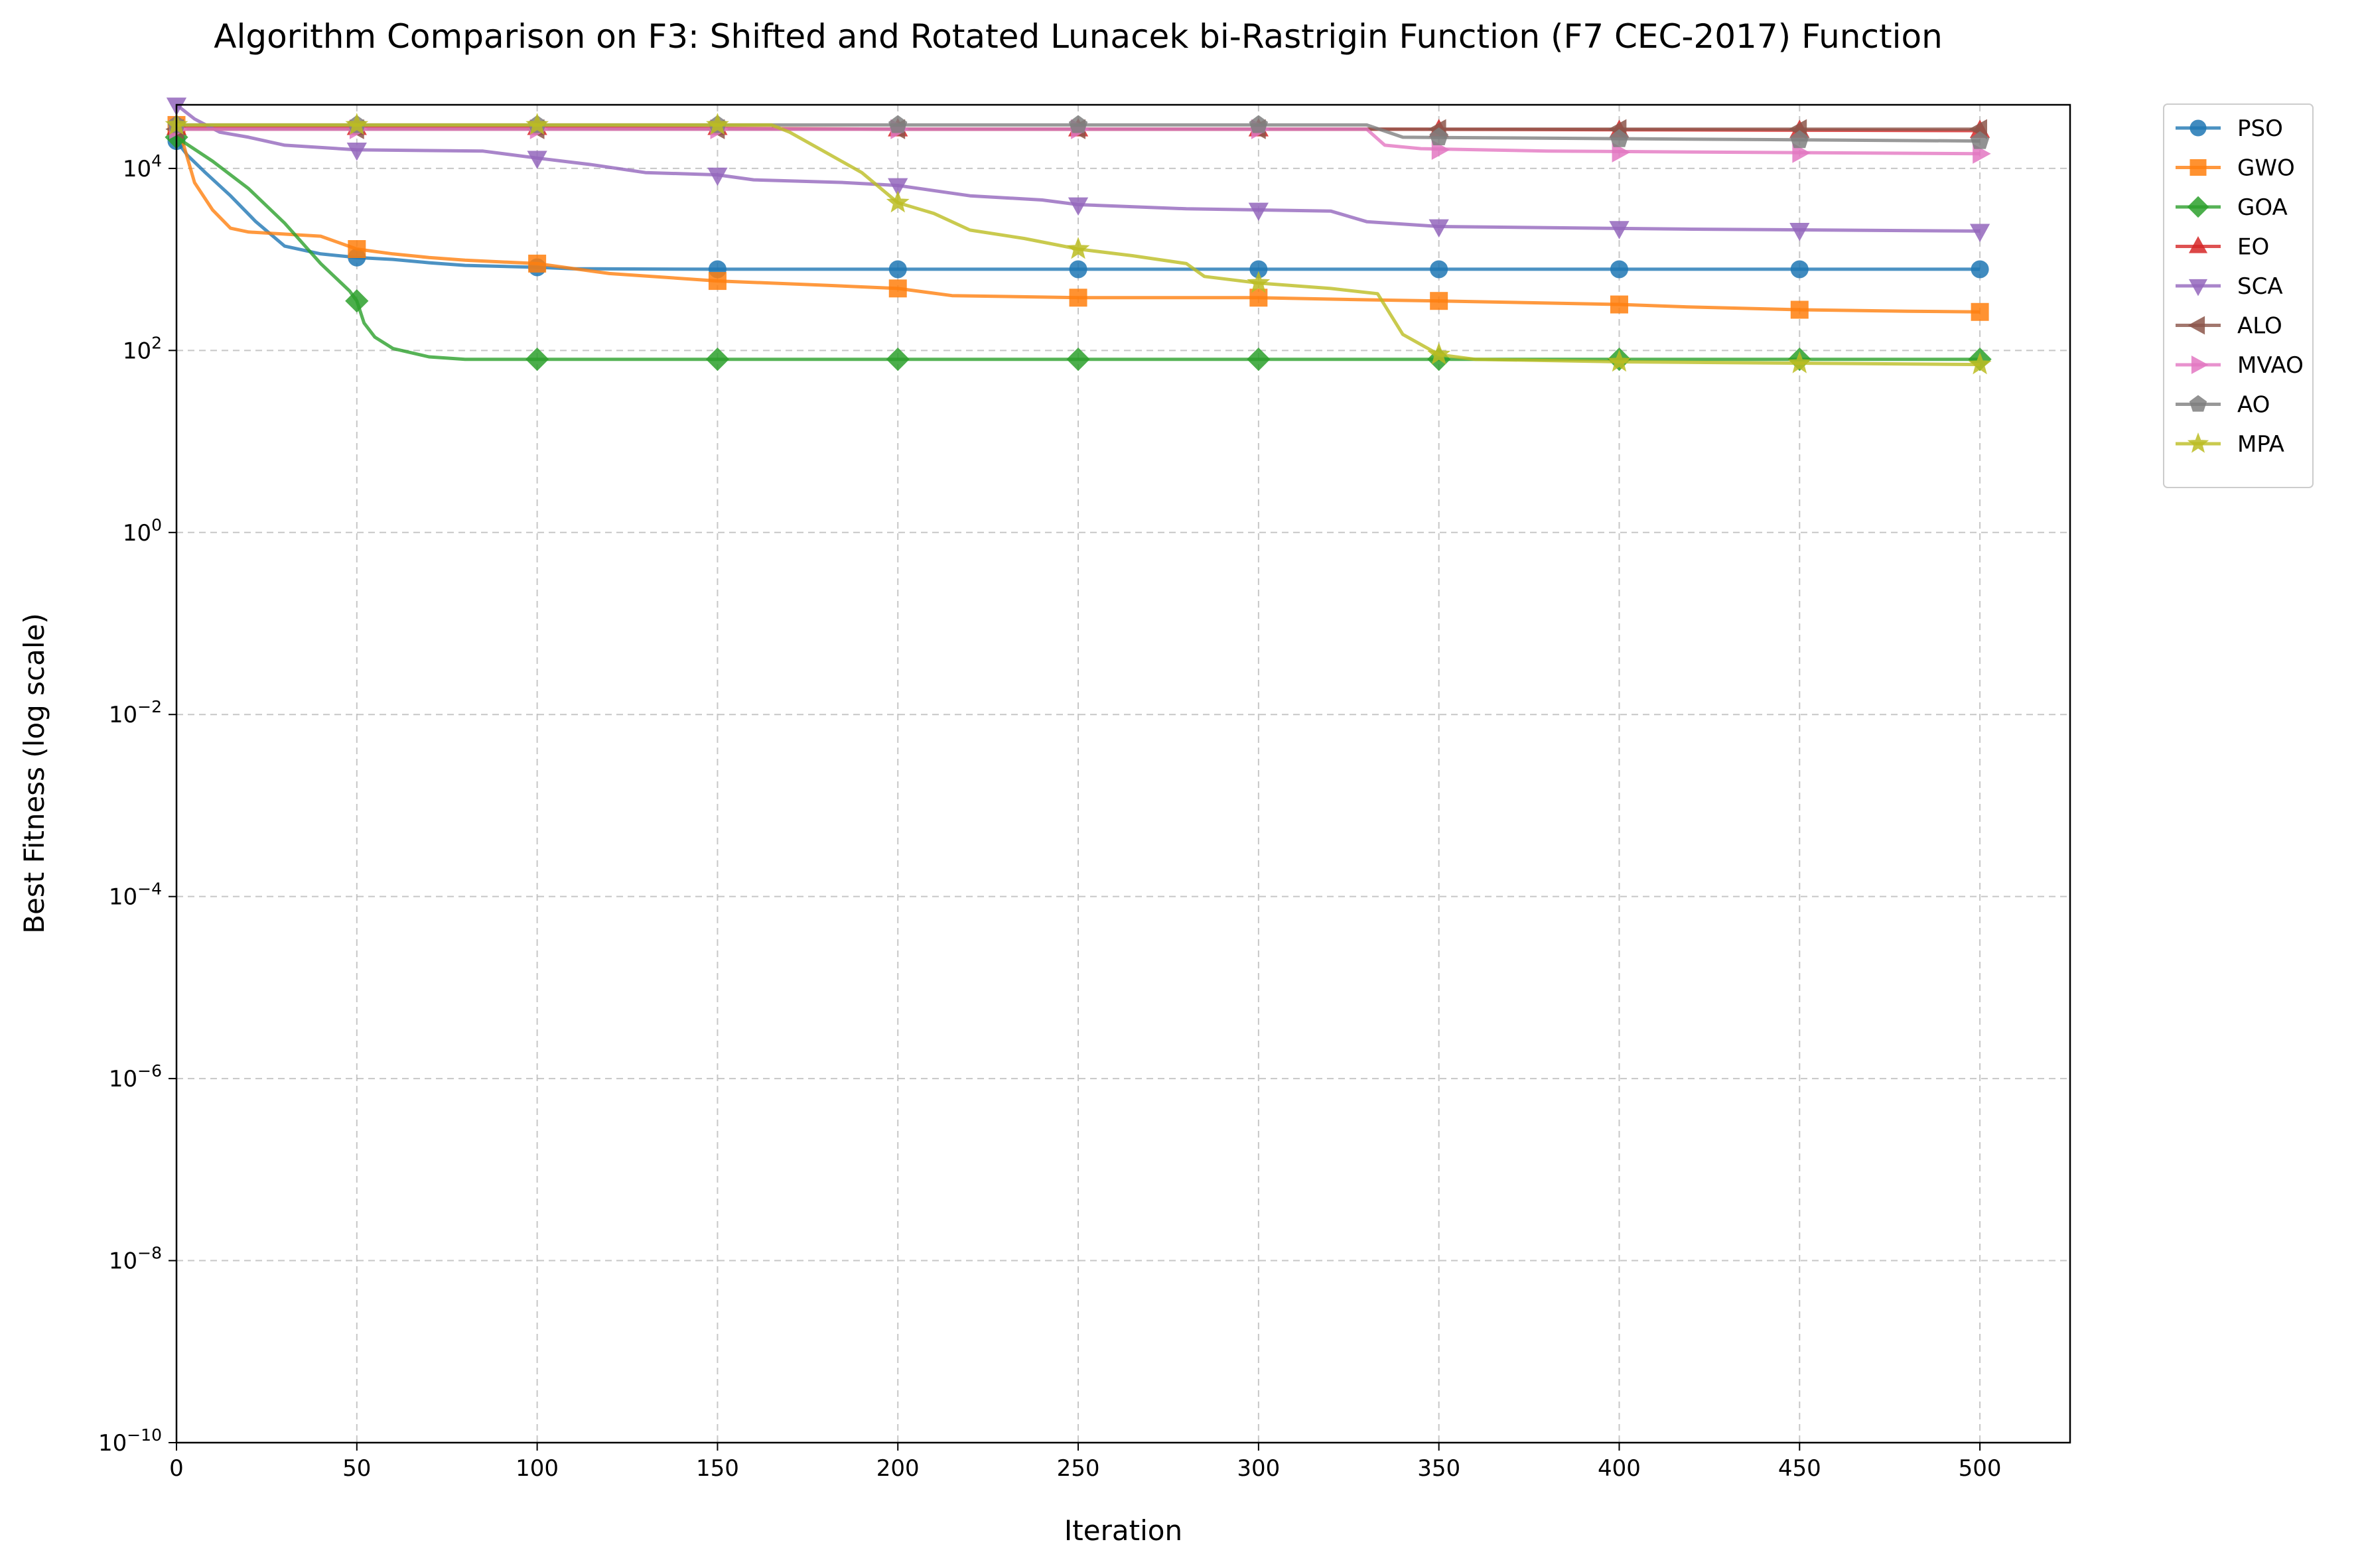  Describe the element at coordinates (718, 1469) in the screenshot. I see `x-tick-label: 150` at that location.